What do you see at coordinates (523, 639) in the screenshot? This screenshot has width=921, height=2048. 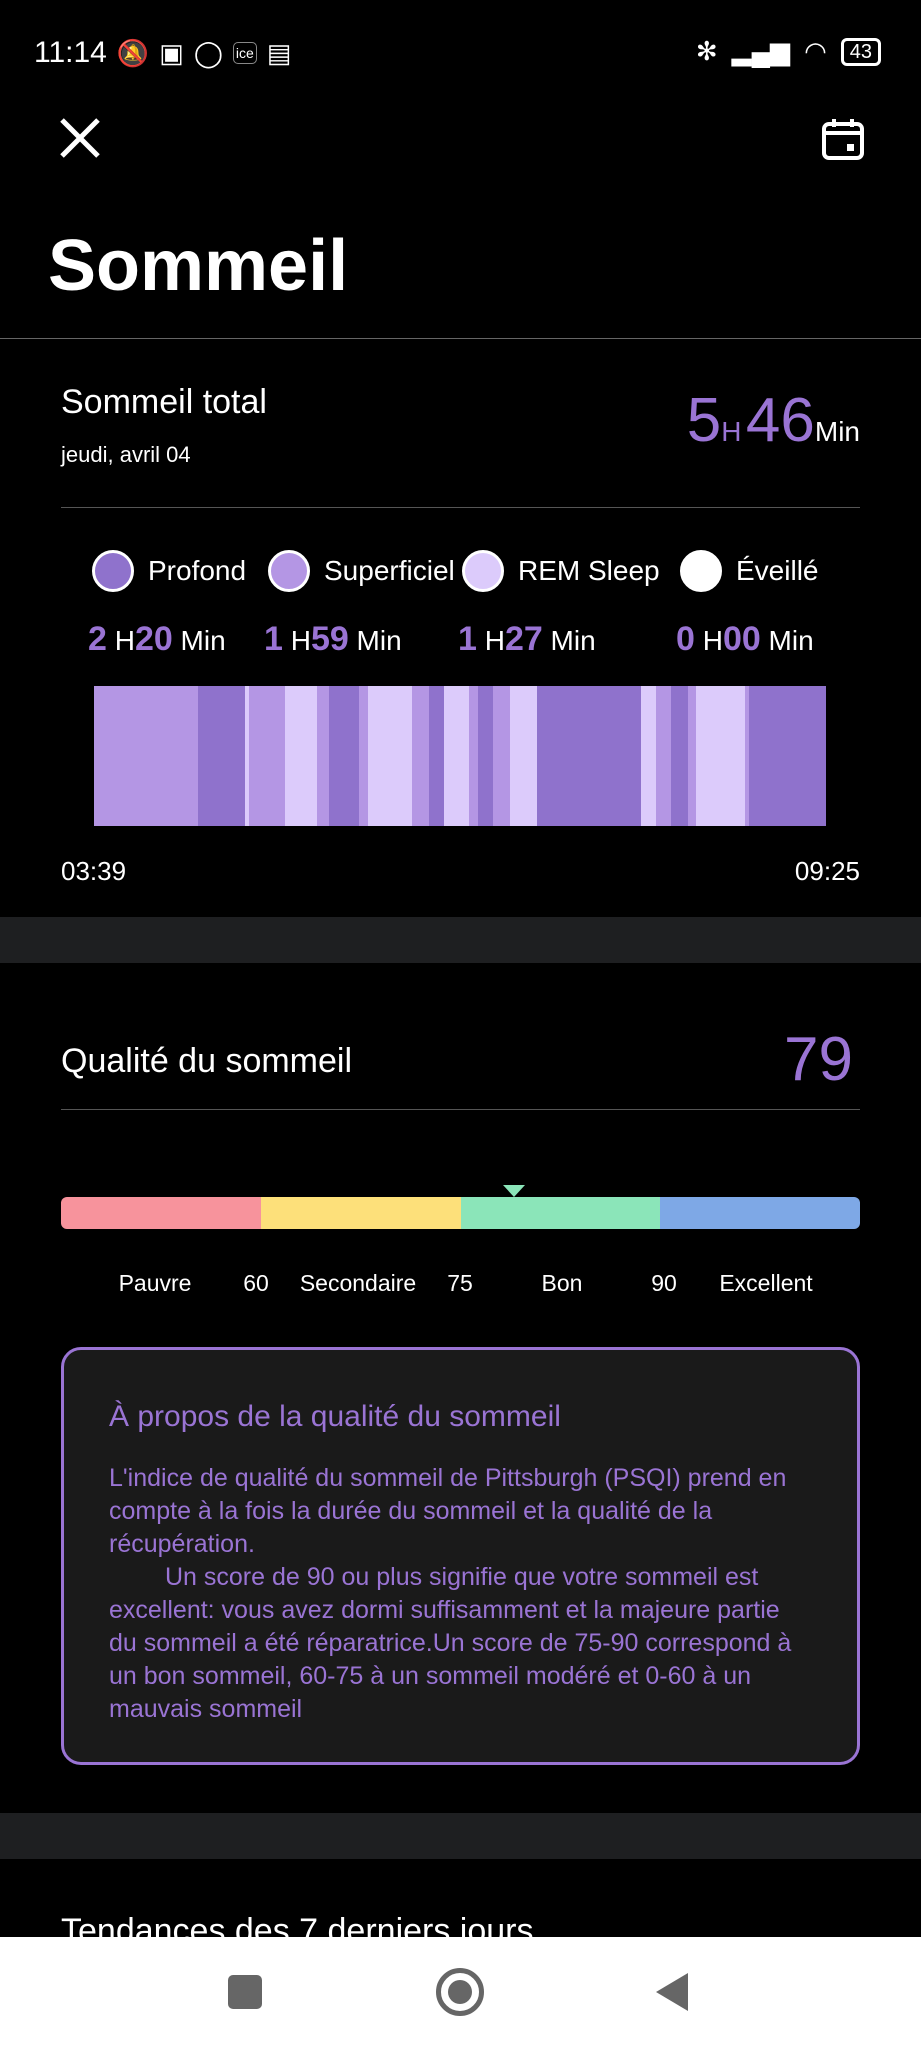 I see `duration-minutes: 27` at bounding box center [523, 639].